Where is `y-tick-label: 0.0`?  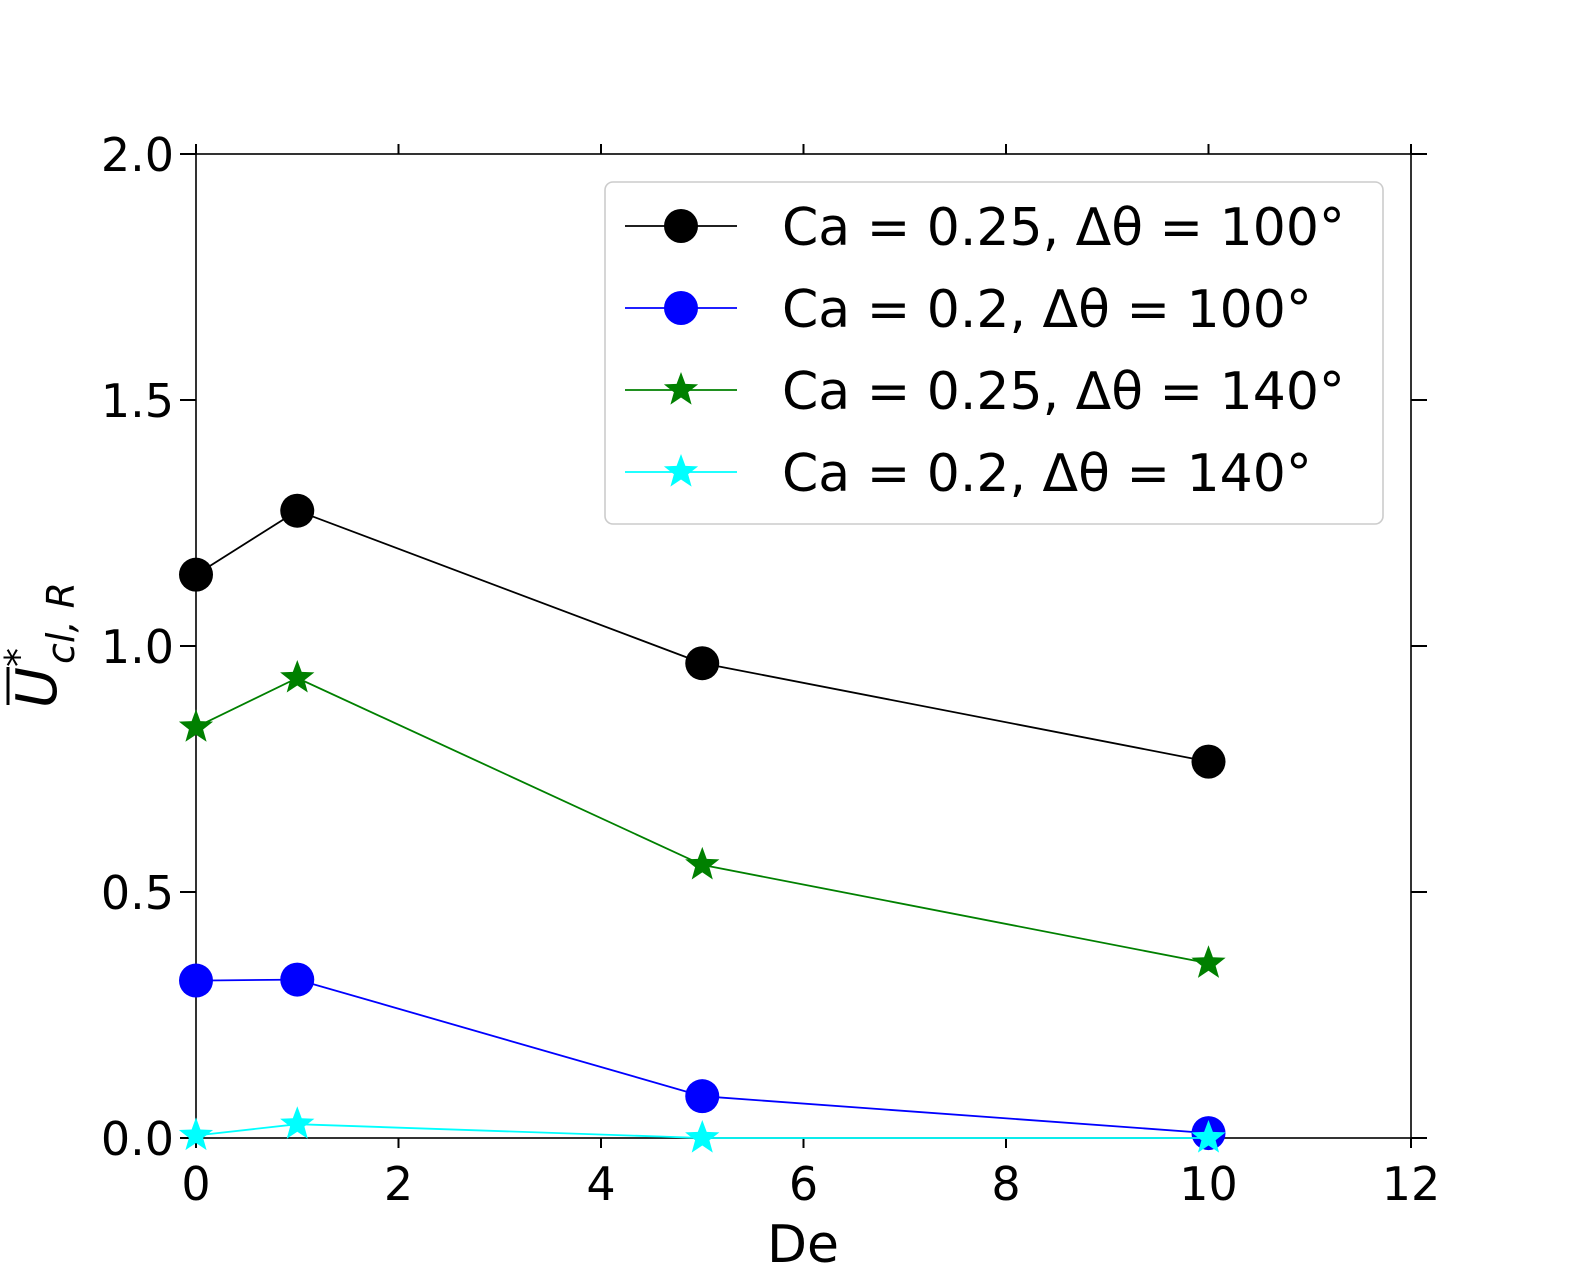
y-tick-label: 0.0 is located at coordinates (137, 1139).